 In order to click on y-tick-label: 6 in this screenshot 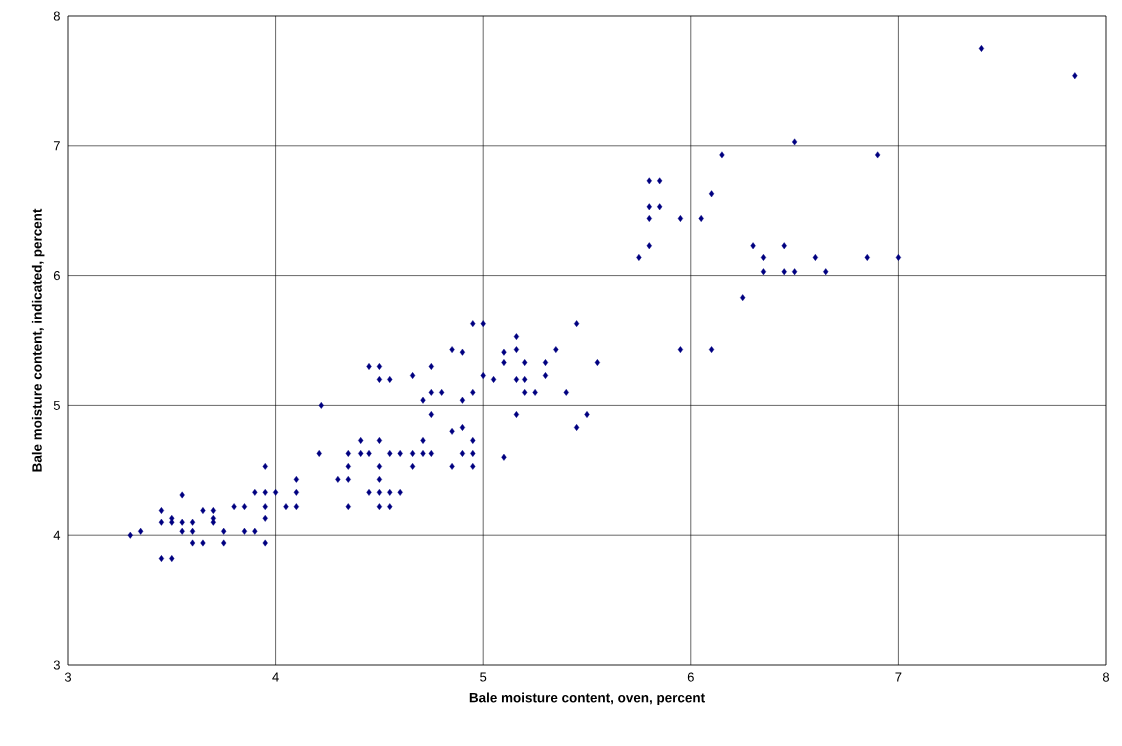, I will do `click(56, 276)`.